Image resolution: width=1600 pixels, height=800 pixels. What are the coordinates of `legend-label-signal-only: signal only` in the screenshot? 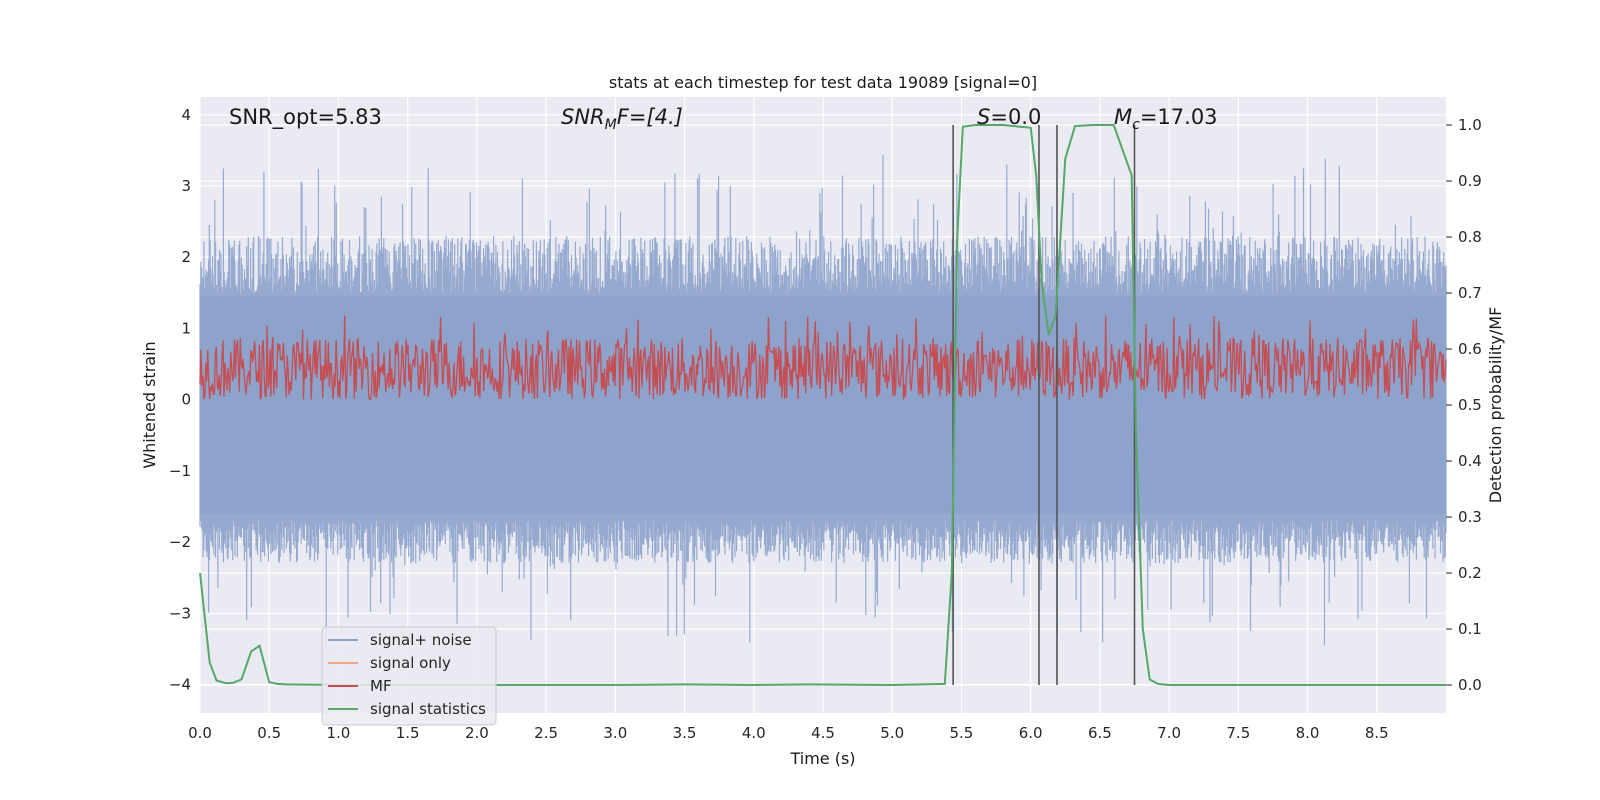 It's located at (410, 663).